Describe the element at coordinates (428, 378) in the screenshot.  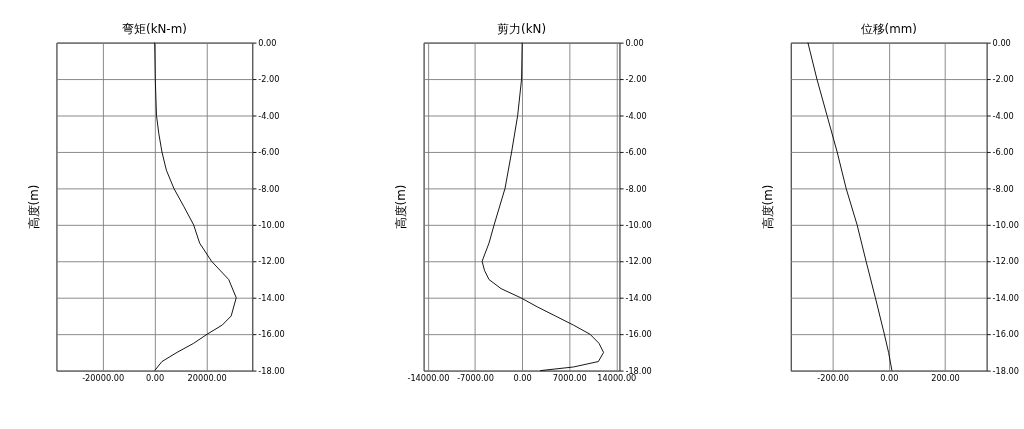
I see `x-tick-label: -14000.00` at that location.